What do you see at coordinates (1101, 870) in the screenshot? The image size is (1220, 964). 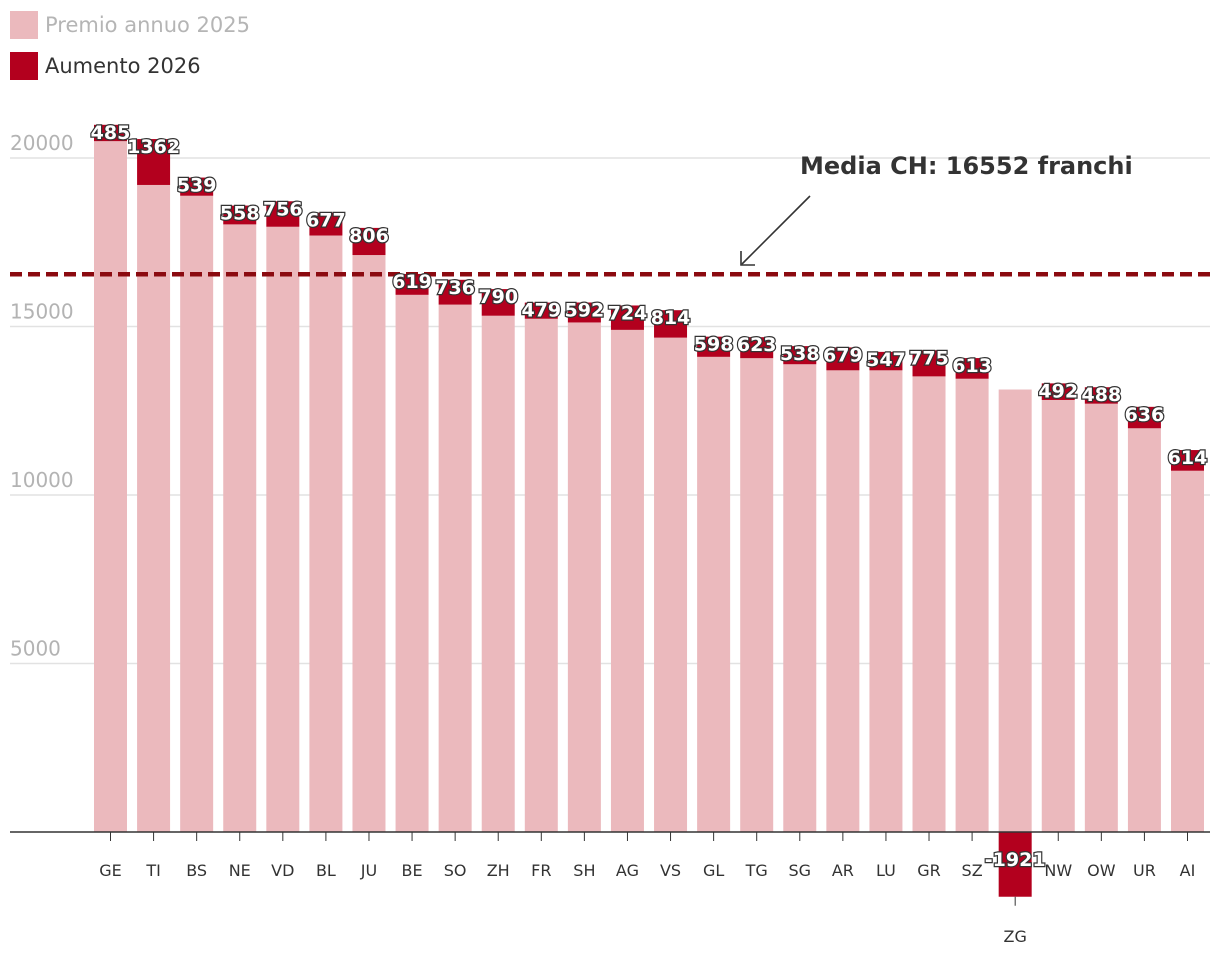 I see `x-category-label: OW` at bounding box center [1101, 870].